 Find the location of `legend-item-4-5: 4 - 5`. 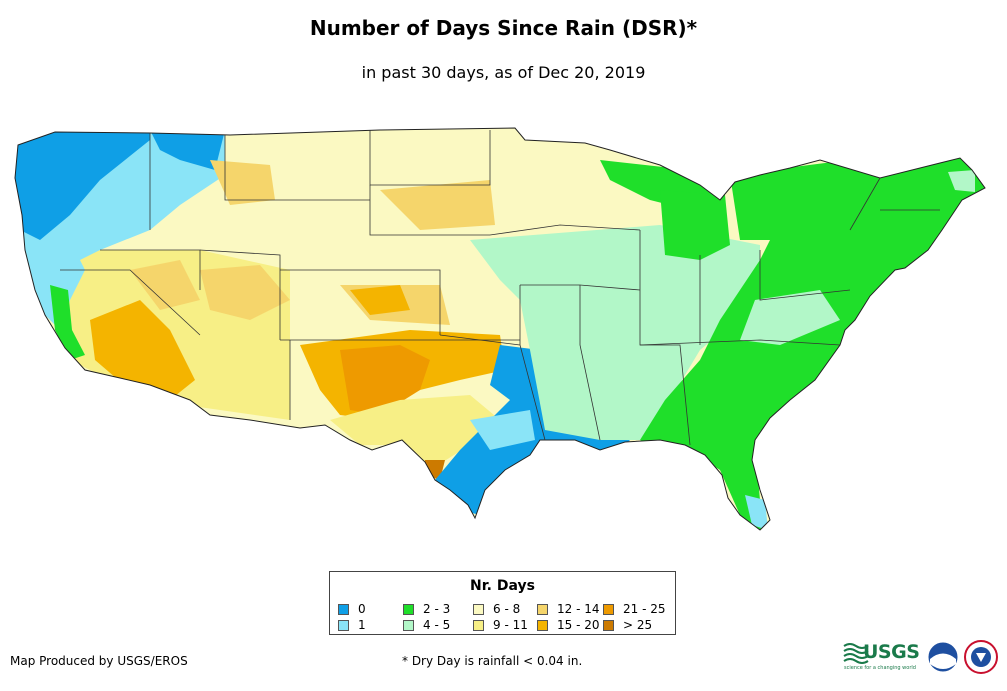

legend-item-4-5: 4 - 5 is located at coordinates (426, 625).